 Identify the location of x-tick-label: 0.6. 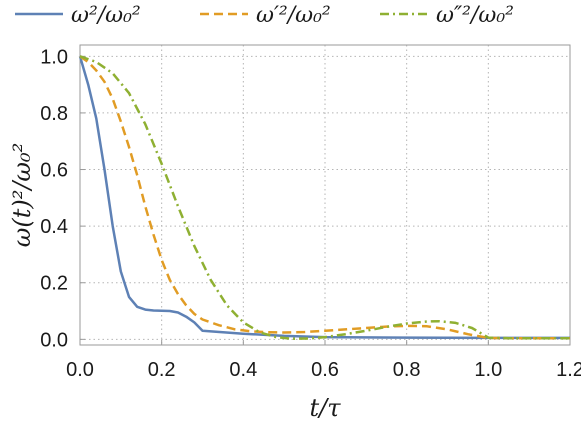
(325, 370).